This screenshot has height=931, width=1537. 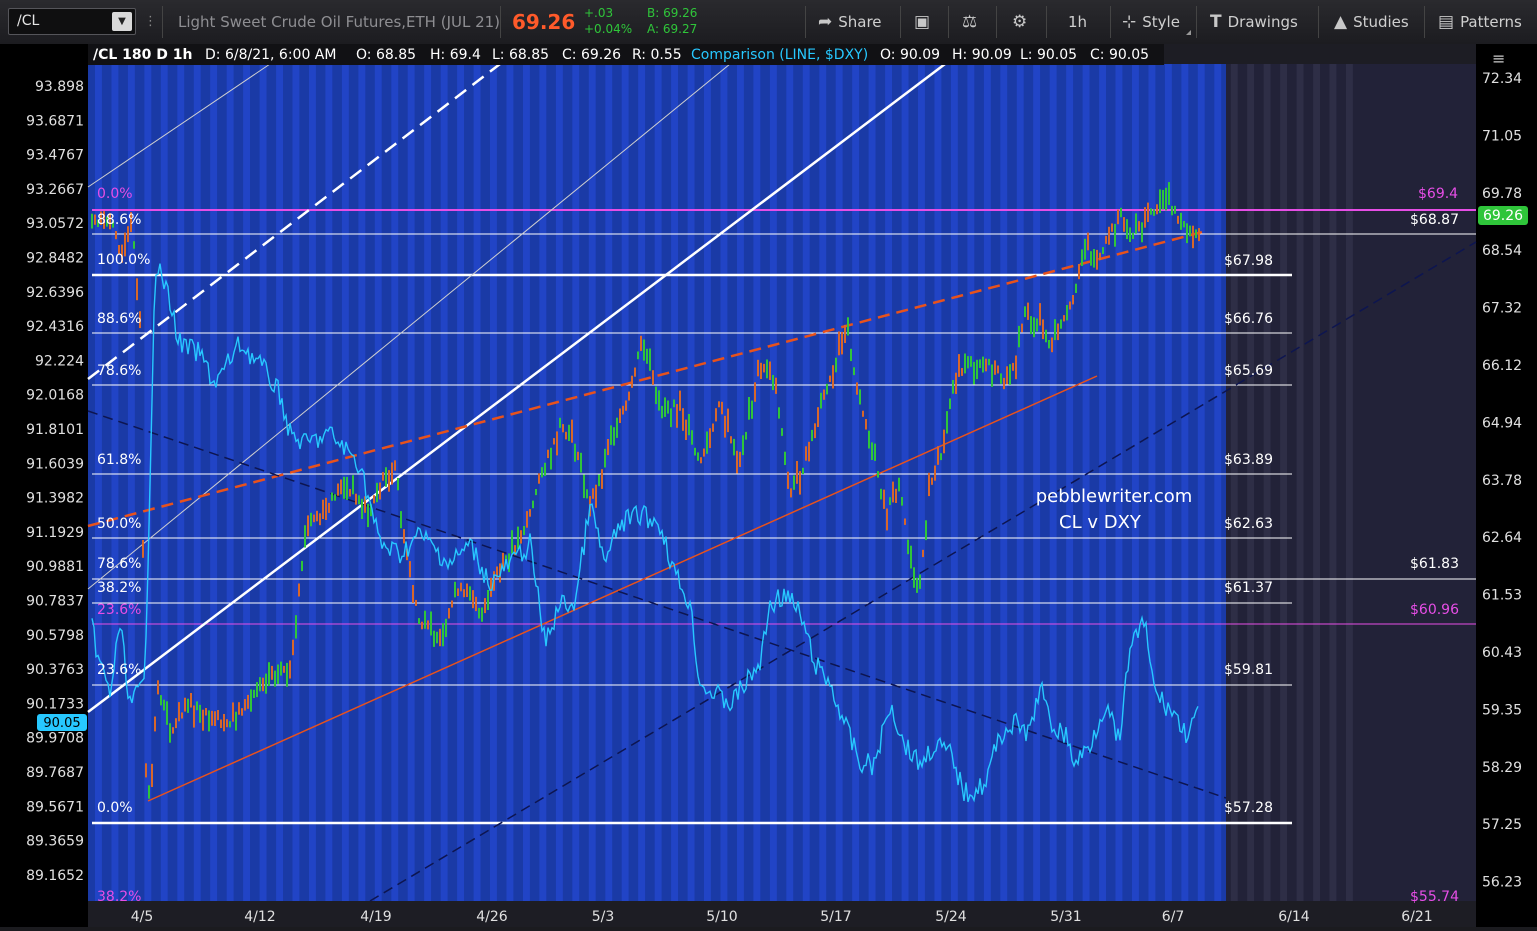 I want to click on share-label: Share, so click(x=860, y=22).